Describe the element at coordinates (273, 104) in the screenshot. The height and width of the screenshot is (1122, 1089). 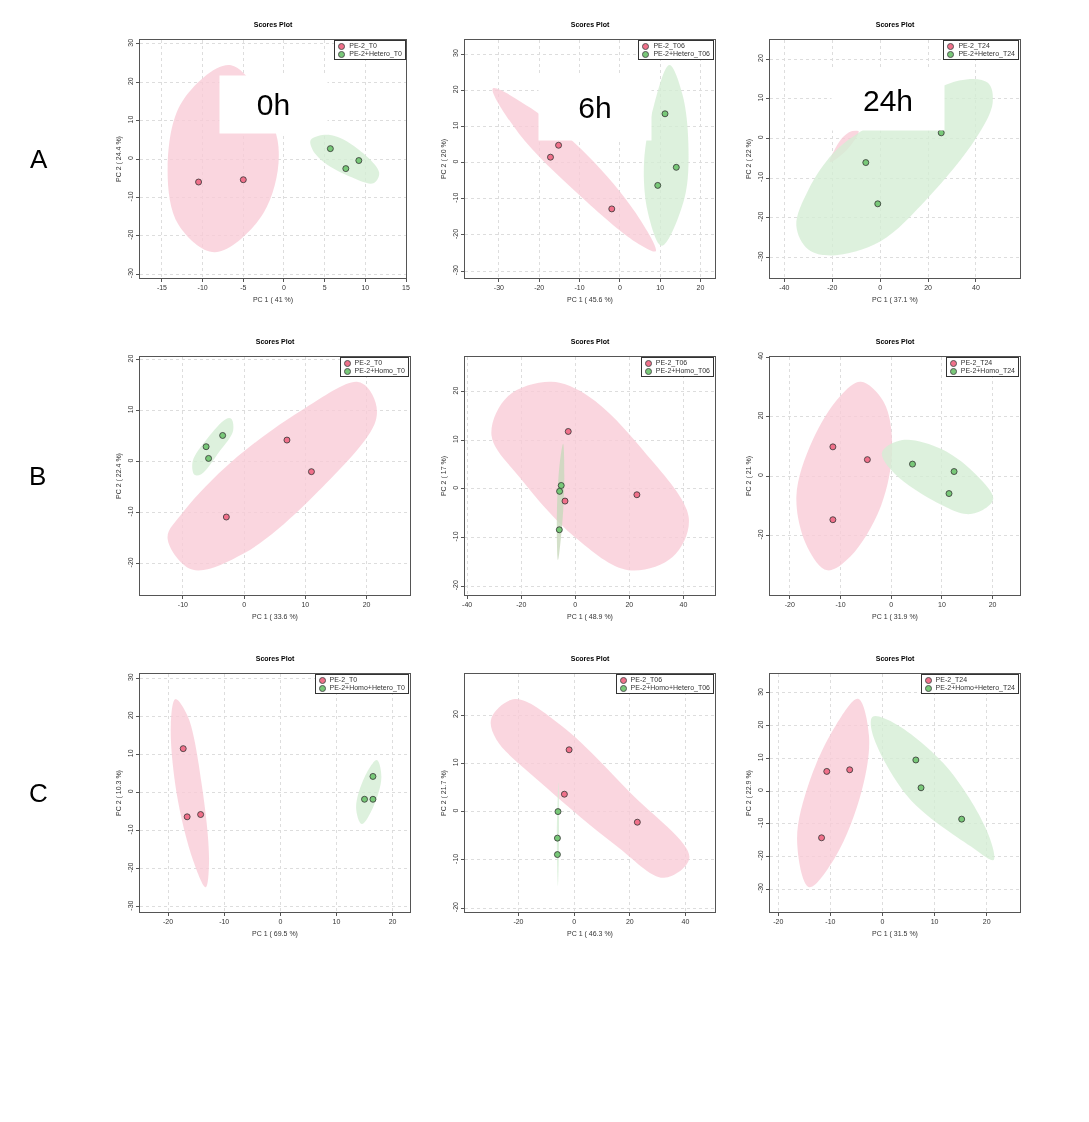
I see `annotation: 0h` at that location.